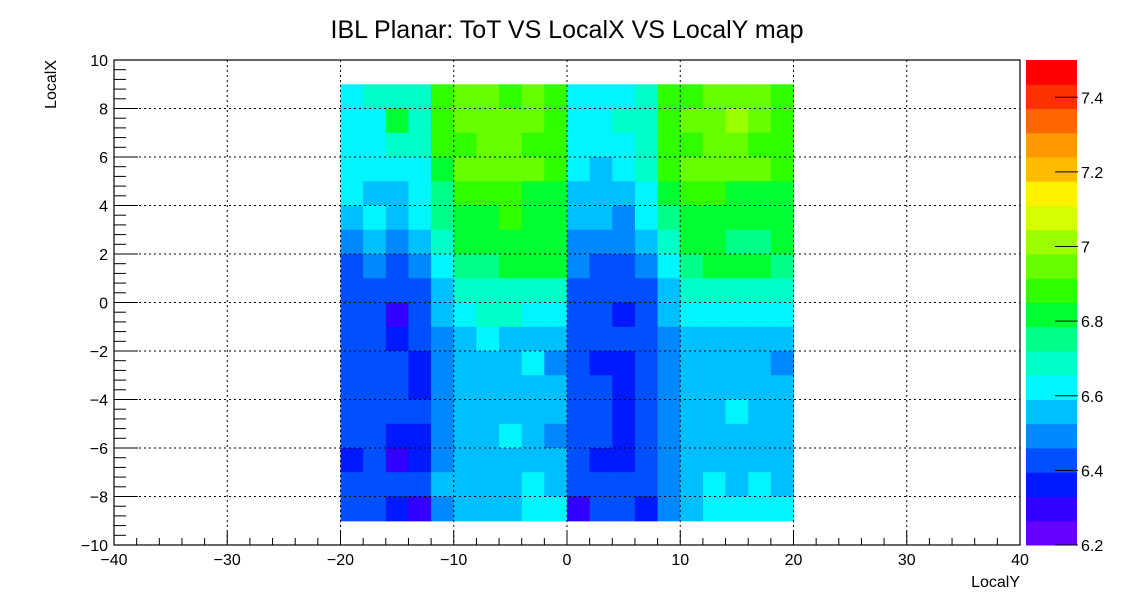 This screenshot has height=606, width=1134. I want to click on y-tick-label: 0, so click(103, 304).